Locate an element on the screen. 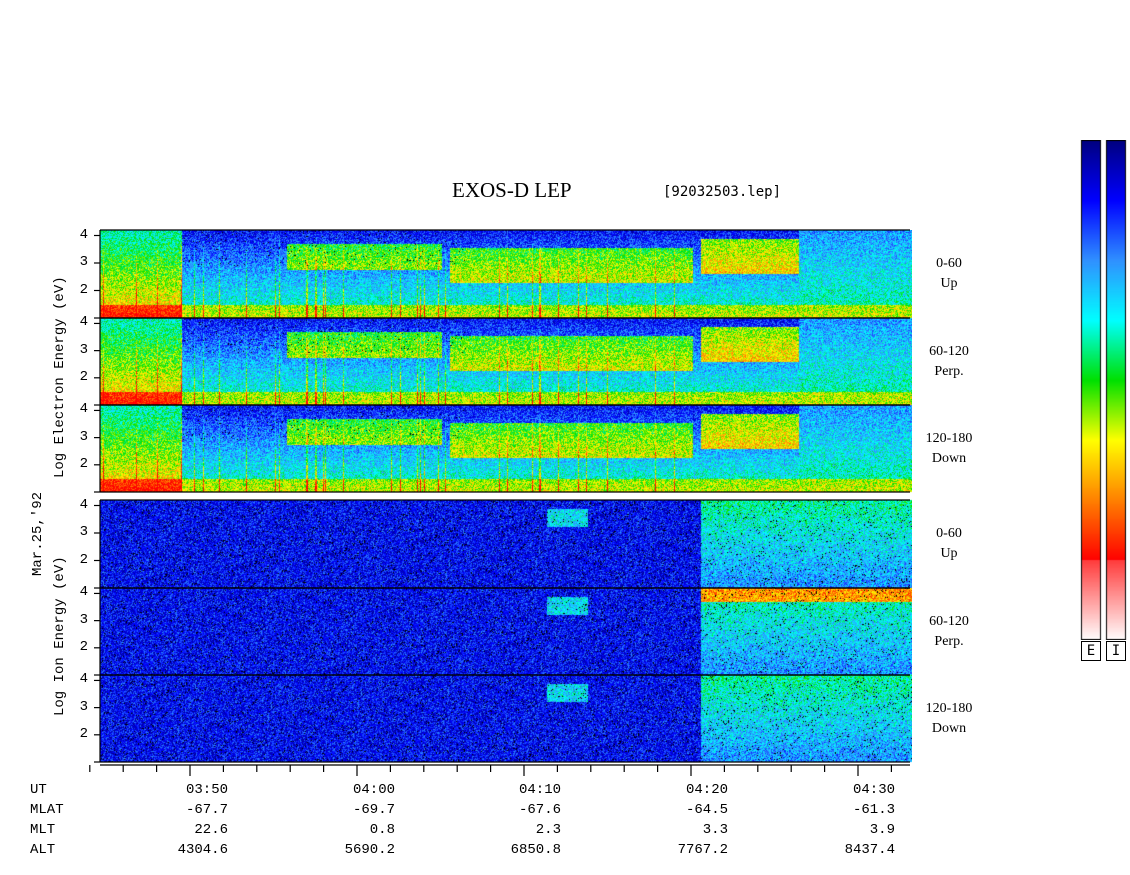  tick-value-mlat: -67.6 is located at coordinates (539, 810).